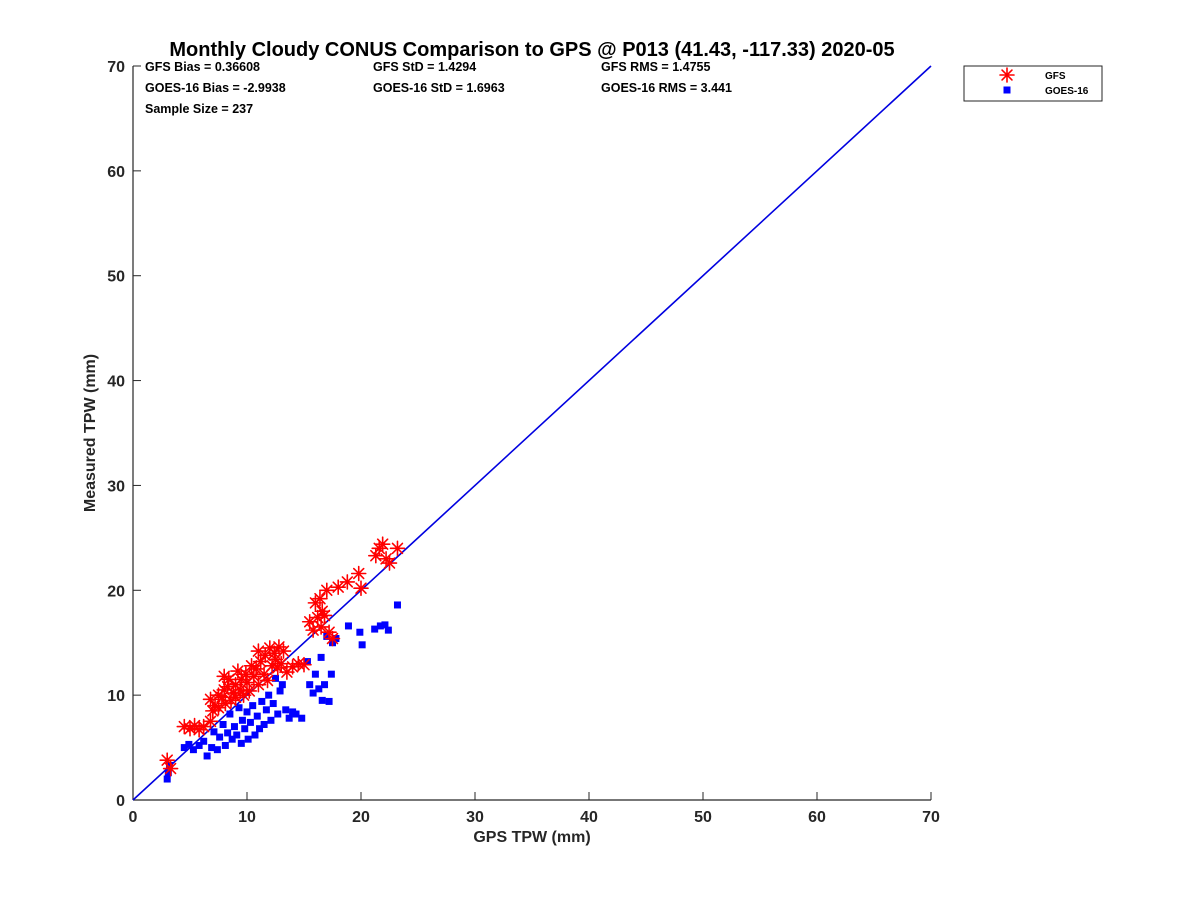 The image size is (1200, 900). I want to click on legend-box, so click(1033, 83).